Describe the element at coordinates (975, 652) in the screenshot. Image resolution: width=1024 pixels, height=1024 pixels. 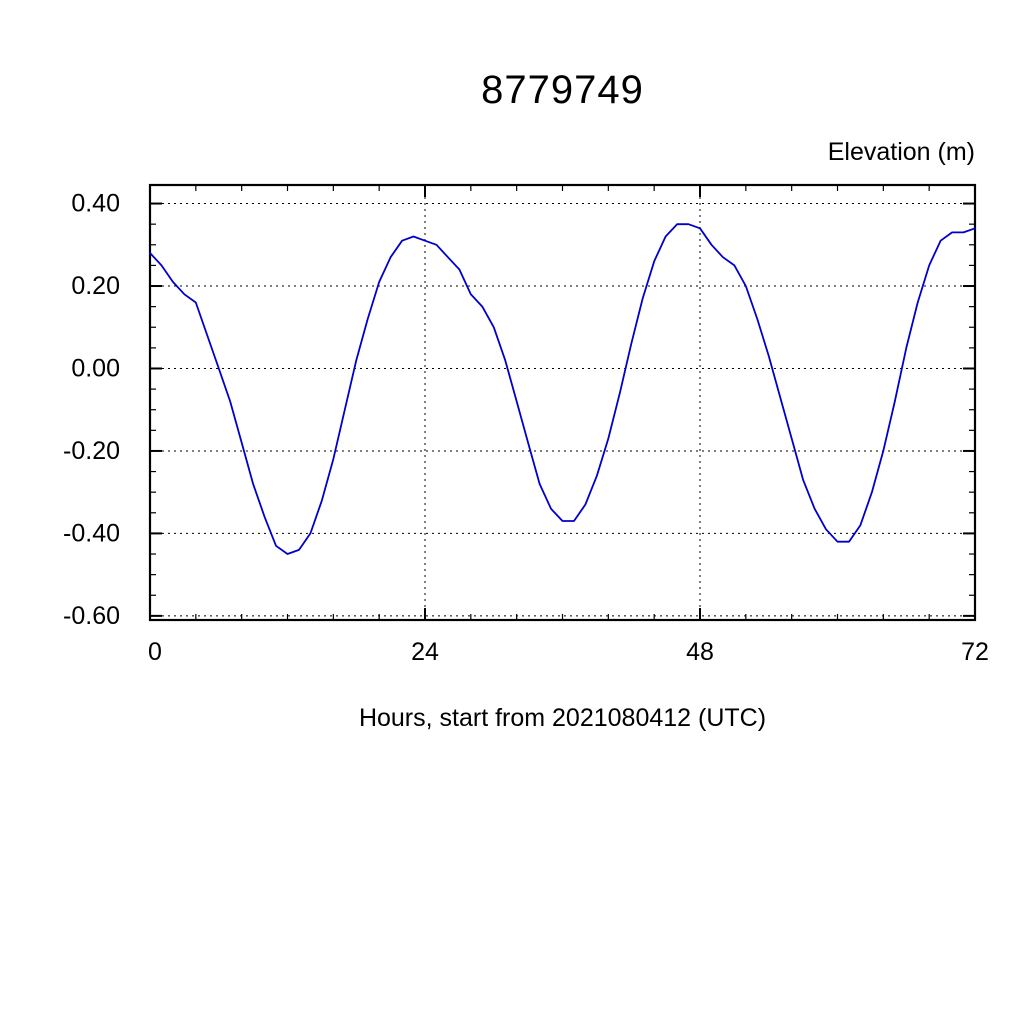
I see `x-tick-label: 72` at that location.